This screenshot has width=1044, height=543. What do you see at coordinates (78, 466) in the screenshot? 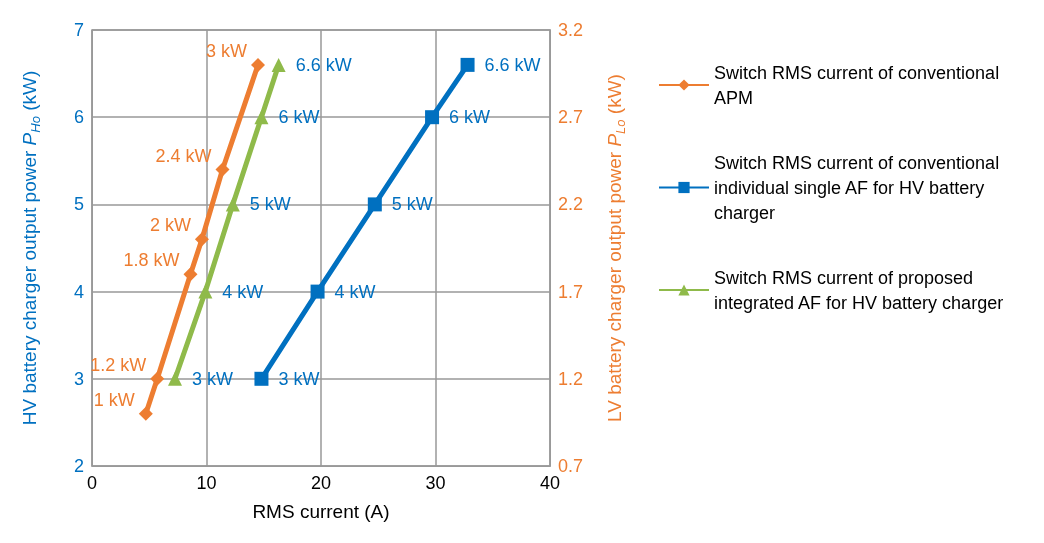
I see `y-tick-label: 2` at bounding box center [78, 466].